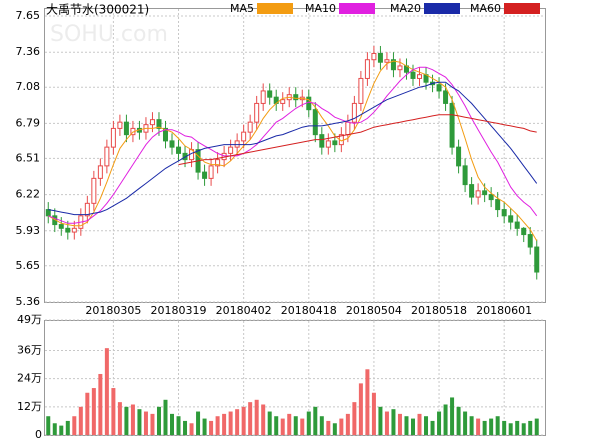  Describe the element at coordinates (28, 86) in the screenshot. I see `y-tick-label: 7.08` at that location.